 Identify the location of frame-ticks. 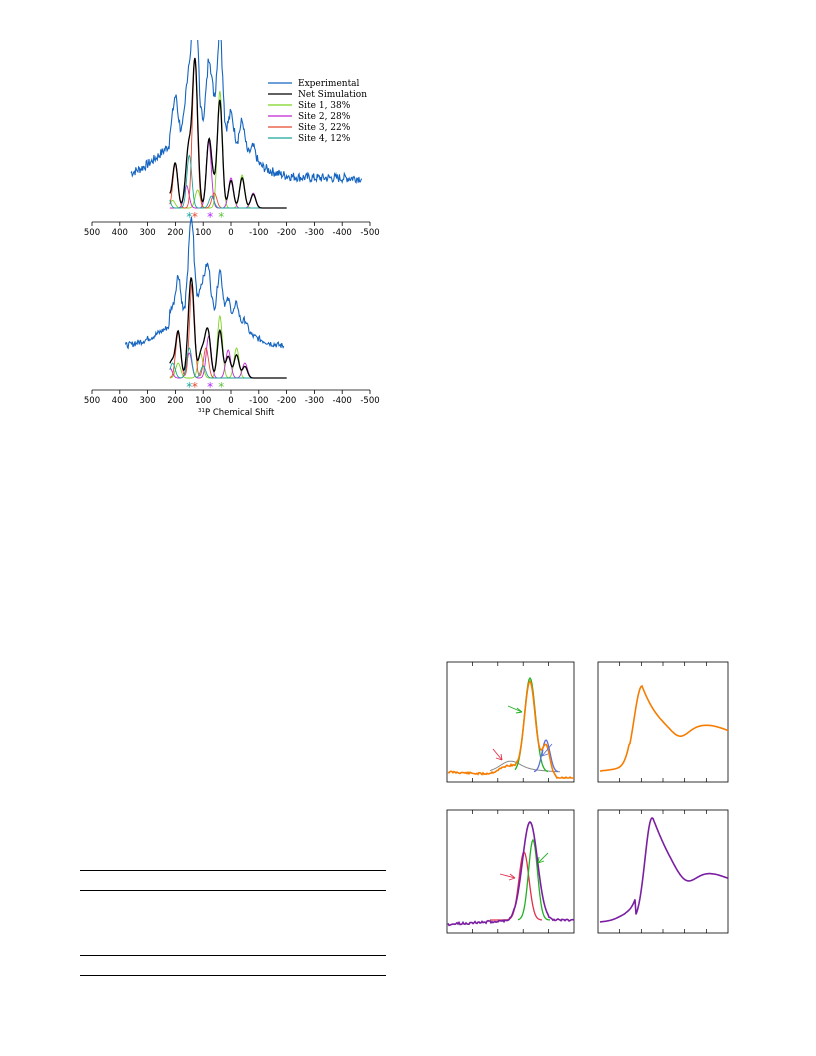
(589, 797).